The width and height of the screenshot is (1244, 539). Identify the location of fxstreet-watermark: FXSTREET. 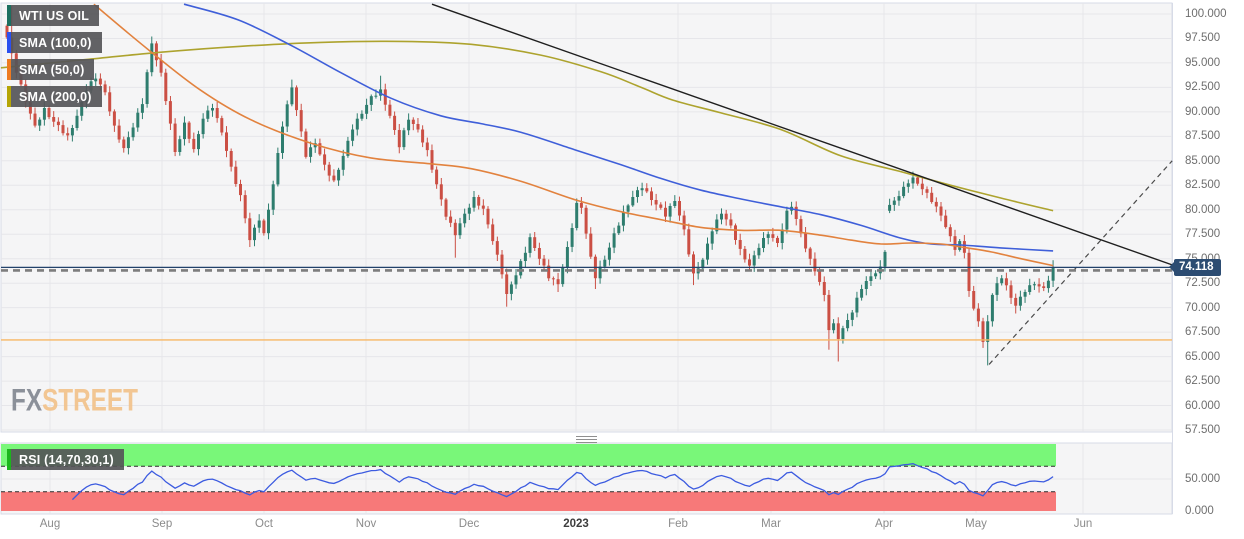
(74, 400).